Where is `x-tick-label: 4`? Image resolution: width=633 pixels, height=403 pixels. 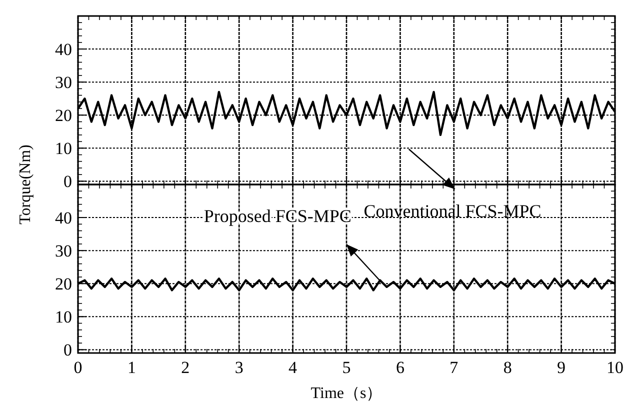 x-tick-label: 4 is located at coordinates (293, 367).